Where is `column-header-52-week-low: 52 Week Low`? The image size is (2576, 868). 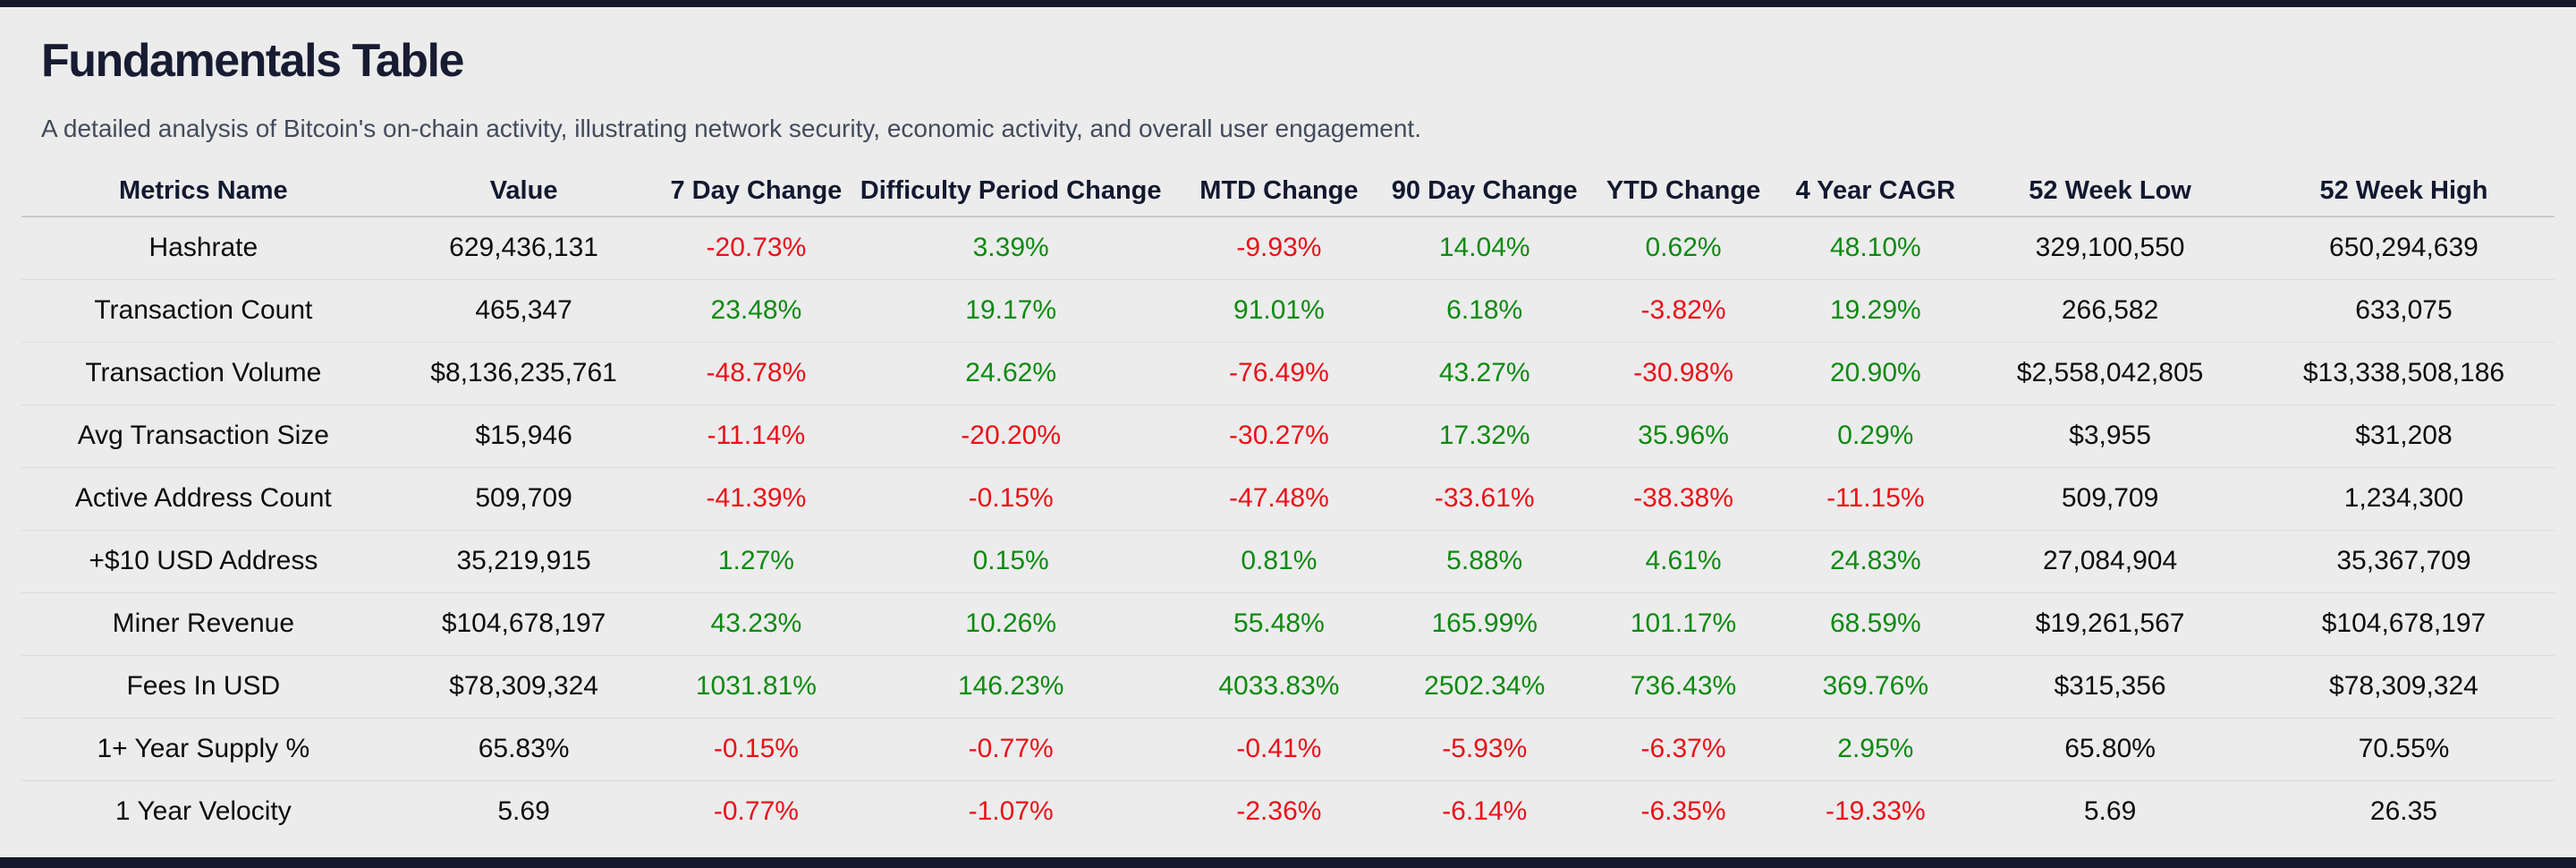 column-header-52-week-low: 52 Week Low is located at coordinates (2110, 191).